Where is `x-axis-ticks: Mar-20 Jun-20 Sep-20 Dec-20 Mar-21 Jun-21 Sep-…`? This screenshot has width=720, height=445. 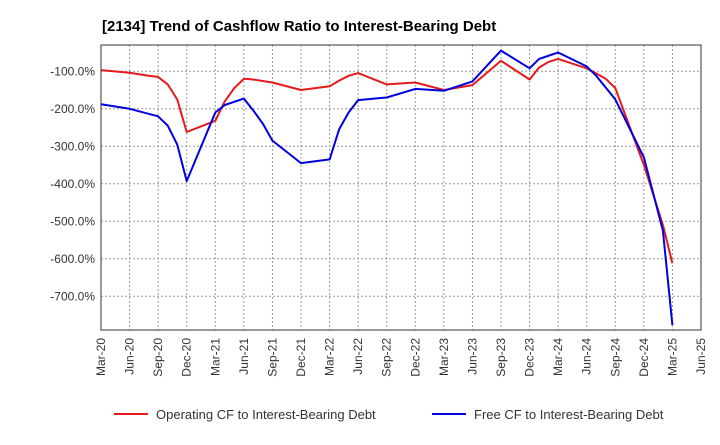 x-axis-ticks: Mar-20 Jun-20 Sep-20 Dec-20 Mar-21 Jun-21 Sep-… is located at coordinates (401, 357).